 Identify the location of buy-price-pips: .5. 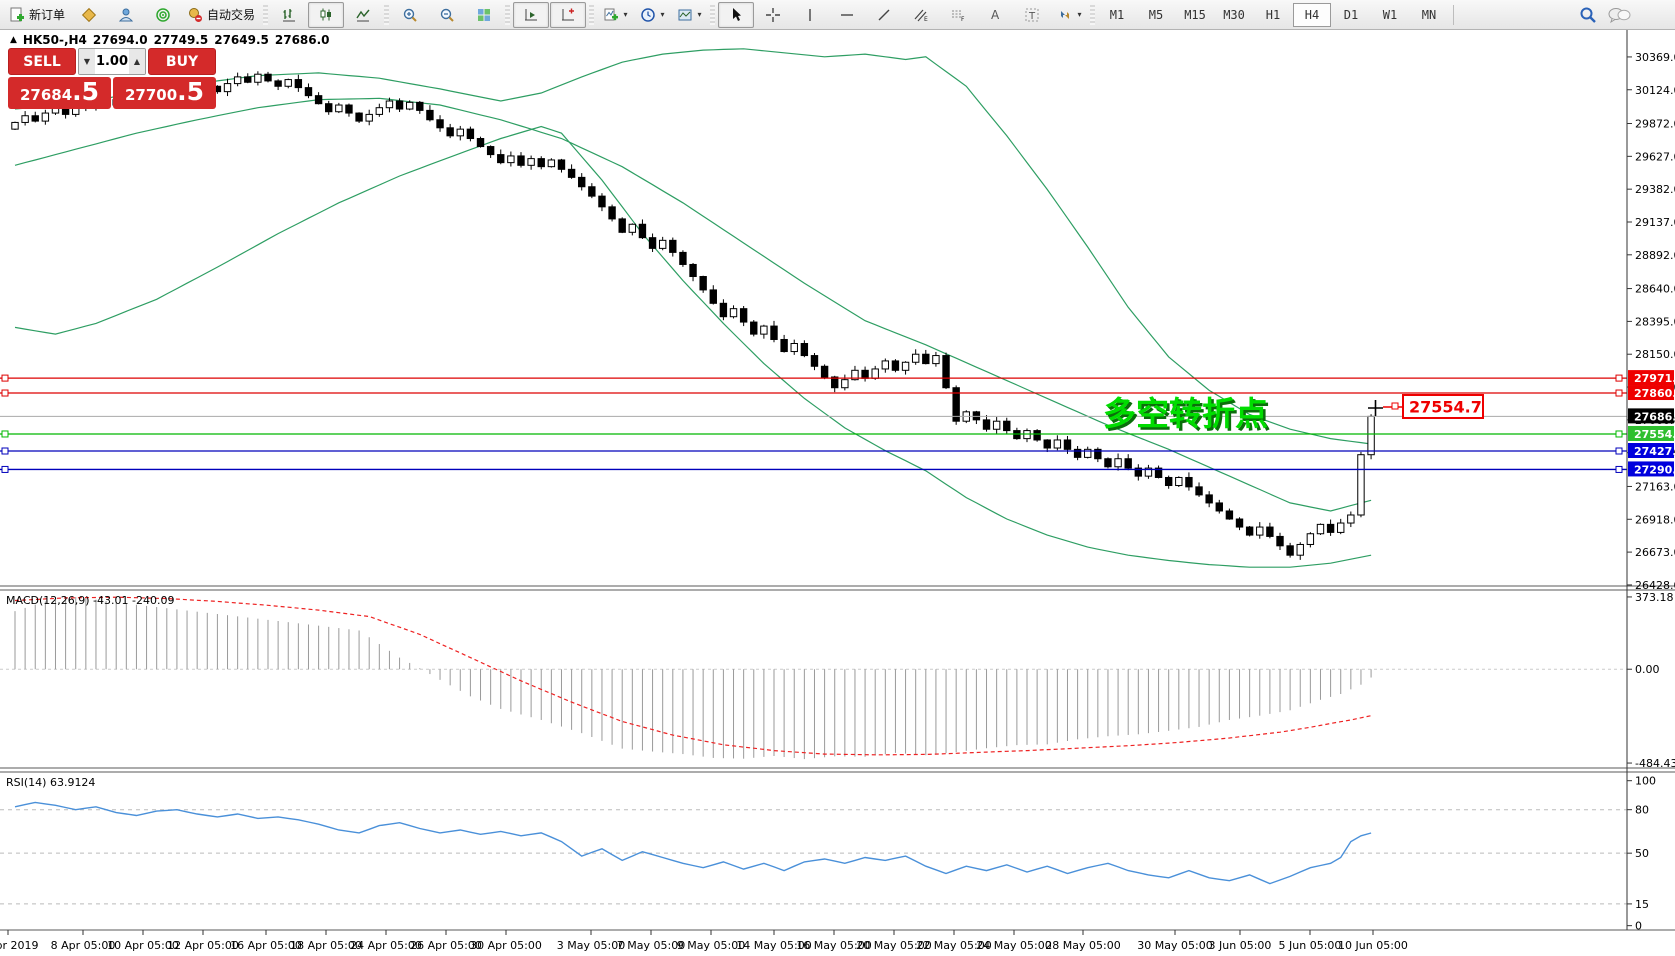
(191, 91).